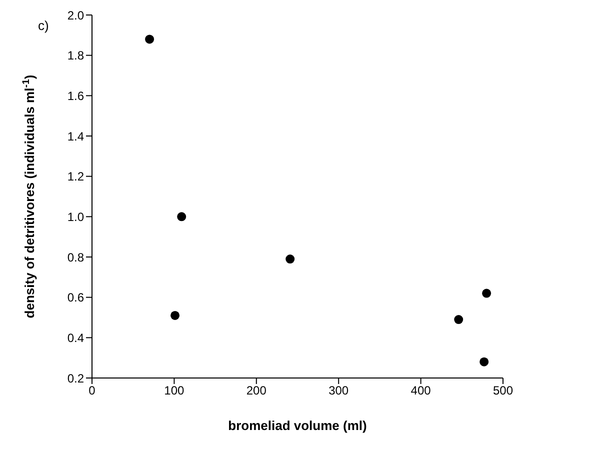 This screenshot has width=613, height=454. I want to click on x-tick-label: 300, so click(338, 391).